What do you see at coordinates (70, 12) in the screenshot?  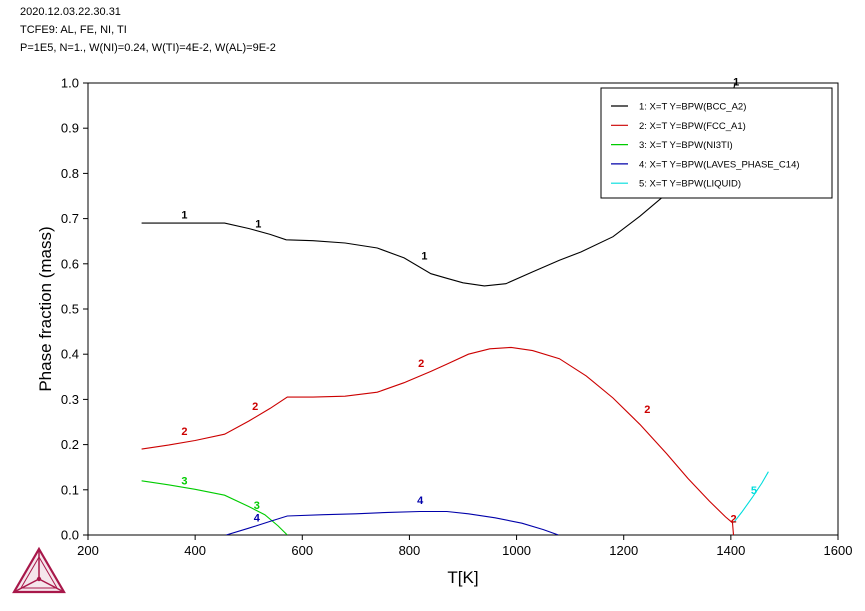 I see `timestamp-text: 2020.12.03.22.30.31` at bounding box center [70, 12].